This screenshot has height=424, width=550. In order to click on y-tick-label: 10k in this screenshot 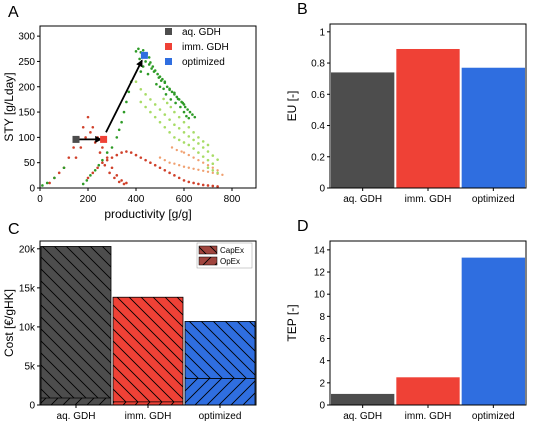, I will do `click(27, 327)`.